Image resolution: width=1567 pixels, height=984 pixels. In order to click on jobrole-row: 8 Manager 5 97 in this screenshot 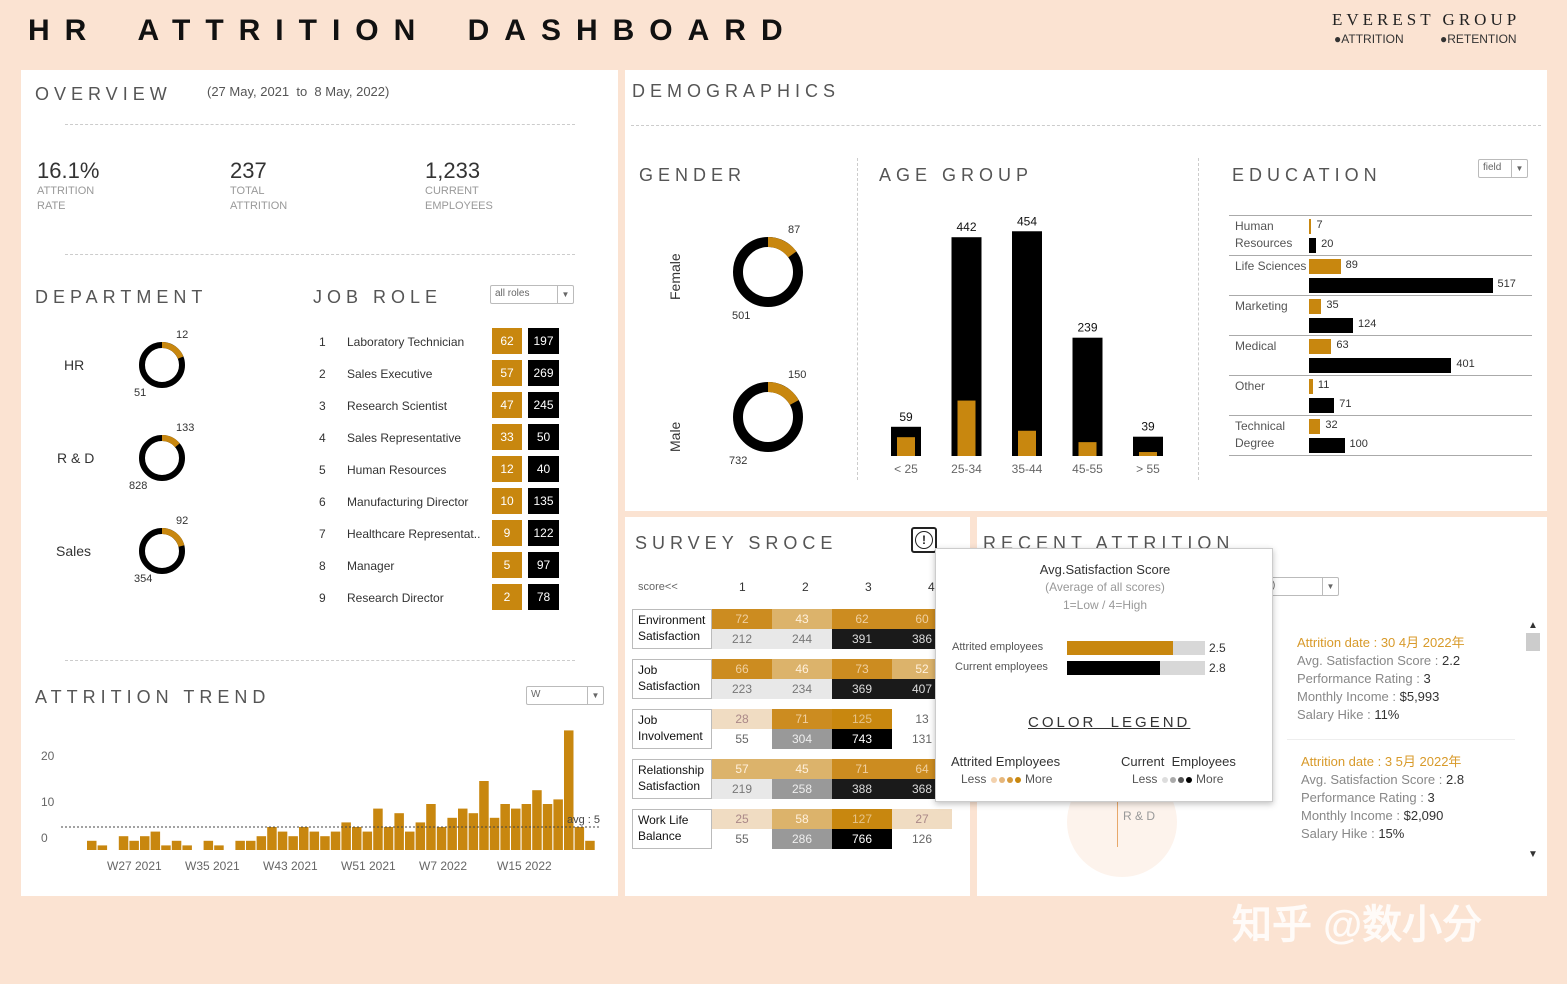, I will do `click(459, 566)`.